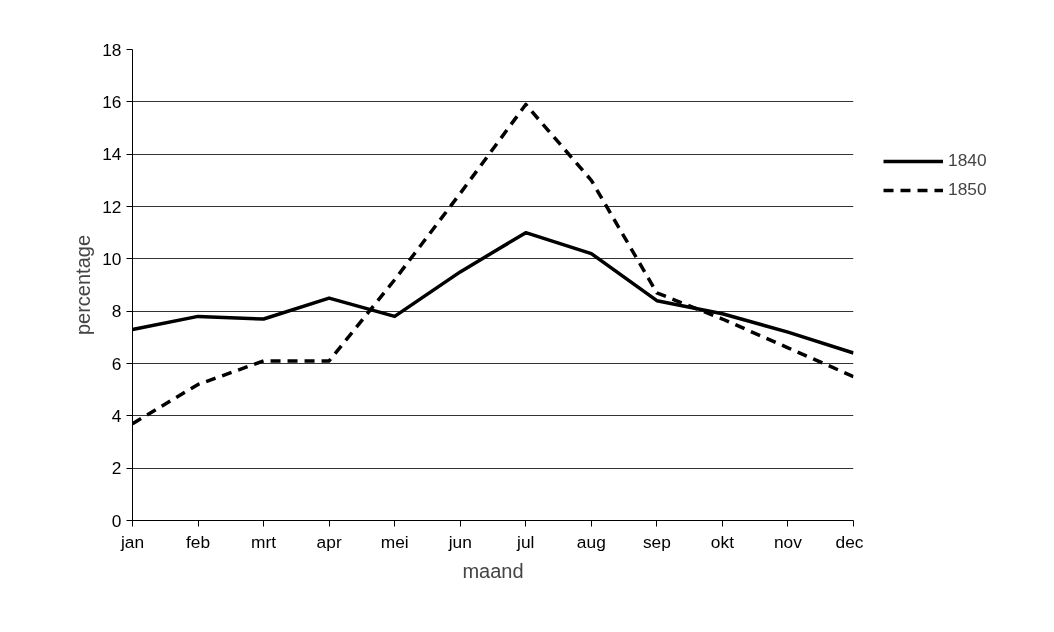 The height and width of the screenshot is (632, 1054). What do you see at coordinates (116, 363) in the screenshot?
I see `y-tick-label: 6` at bounding box center [116, 363].